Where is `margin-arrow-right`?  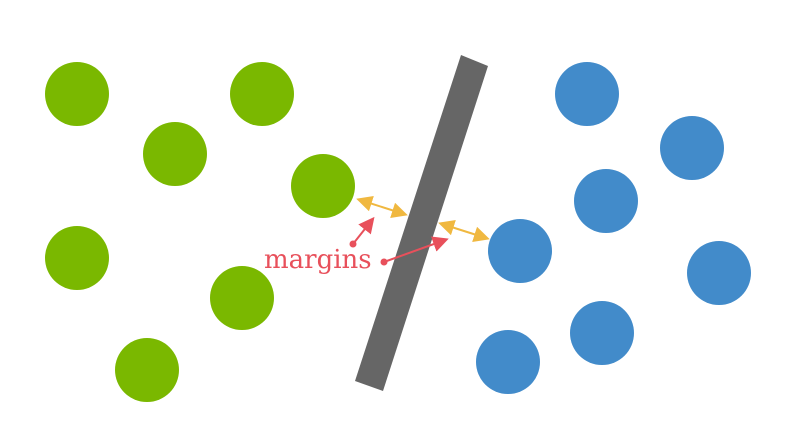 margin-arrow-right is located at coordinates (464, 231).